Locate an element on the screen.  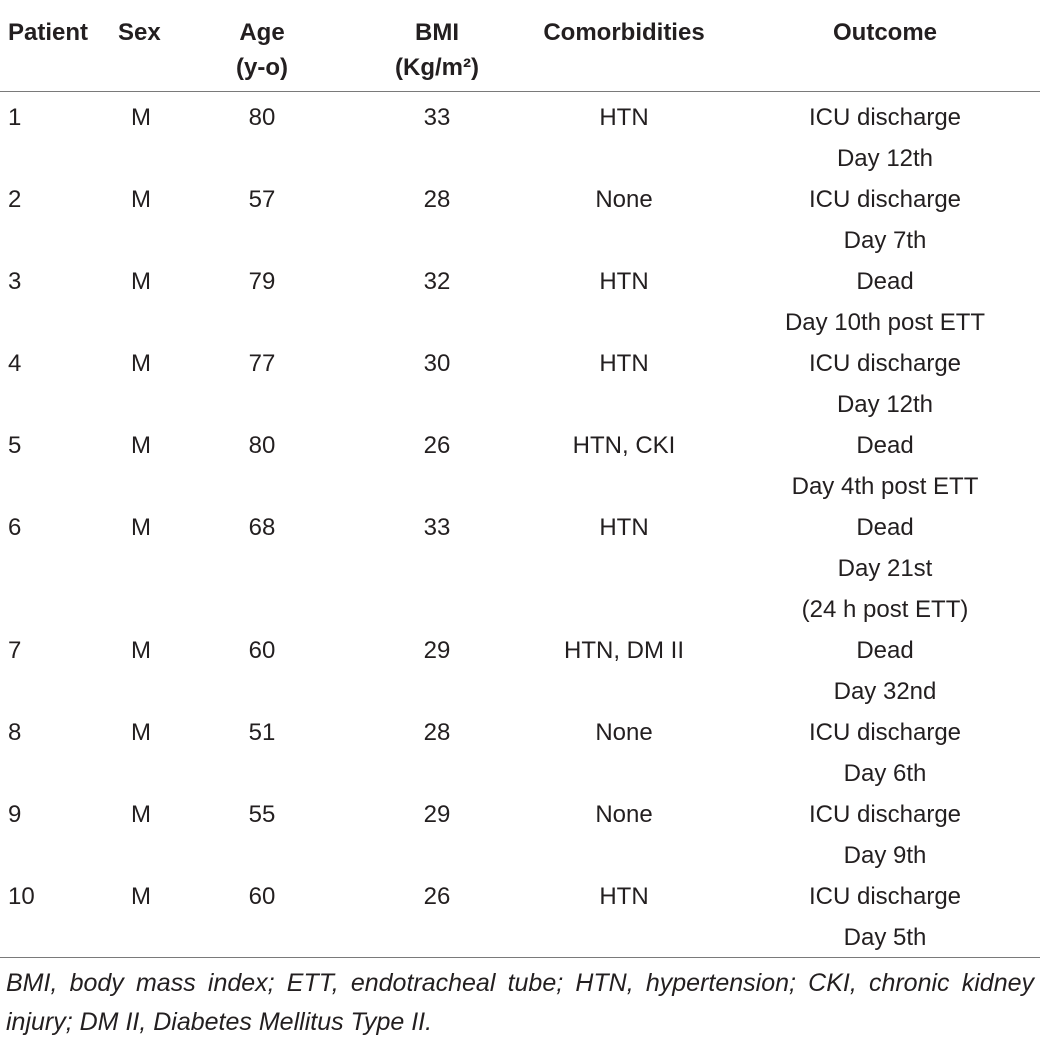
outcome-line: (24 h post ETT) is located at coordinates (885, 609).